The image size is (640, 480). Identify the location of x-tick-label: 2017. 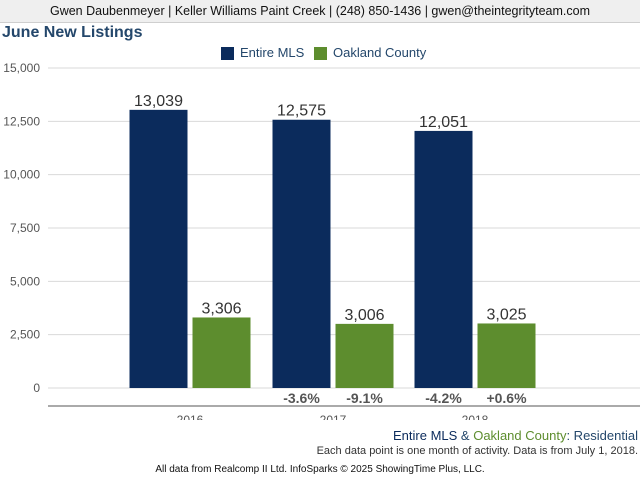
(333, 416).